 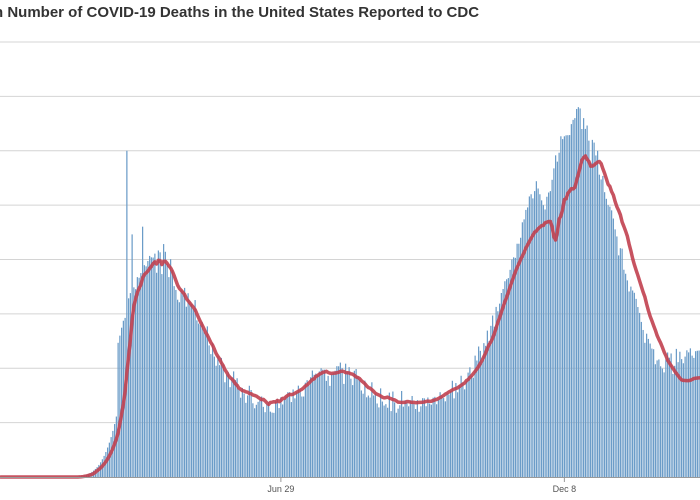 I want to click on x-axis: Jun 29 Dec 8, so click(x=350, y=485).